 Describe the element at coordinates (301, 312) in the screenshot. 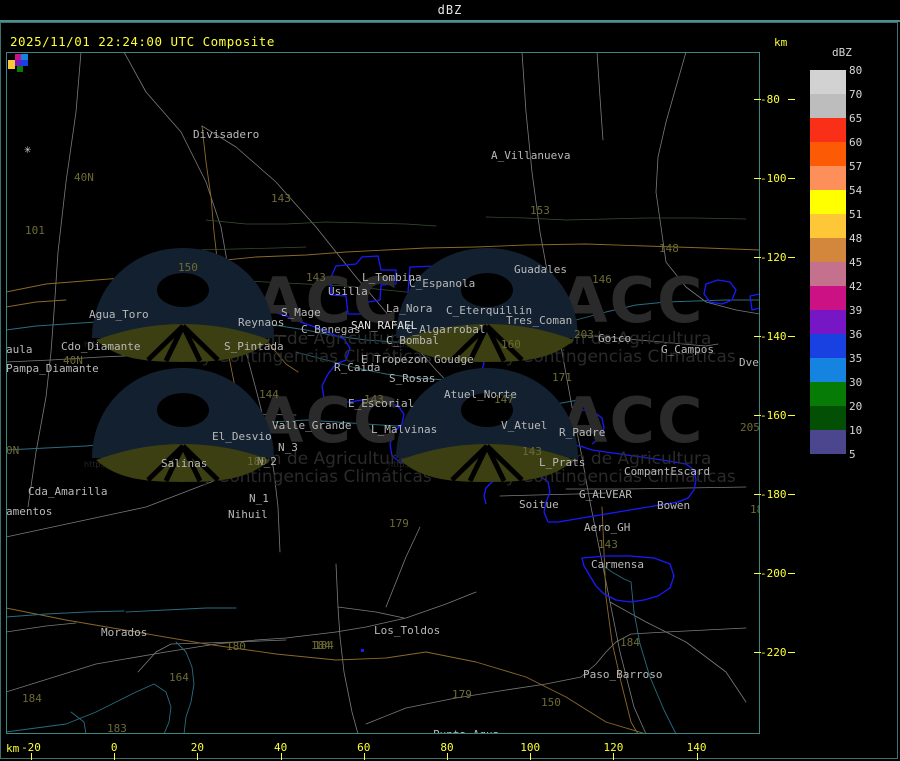

I see `place-label: S_Mage` at that location.